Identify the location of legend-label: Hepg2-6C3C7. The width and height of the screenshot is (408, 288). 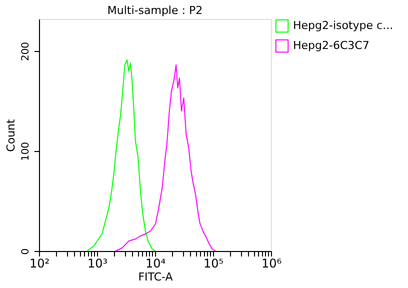
(331, 45).